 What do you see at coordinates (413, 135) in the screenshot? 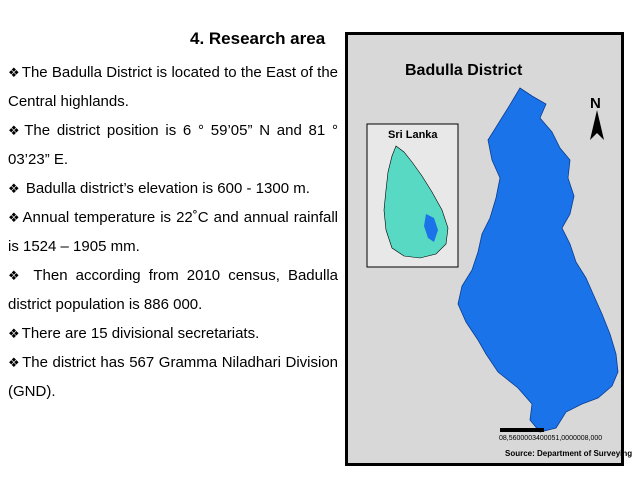
I see `inset-label: Sri Lanka` at bounding box center [413, 135].